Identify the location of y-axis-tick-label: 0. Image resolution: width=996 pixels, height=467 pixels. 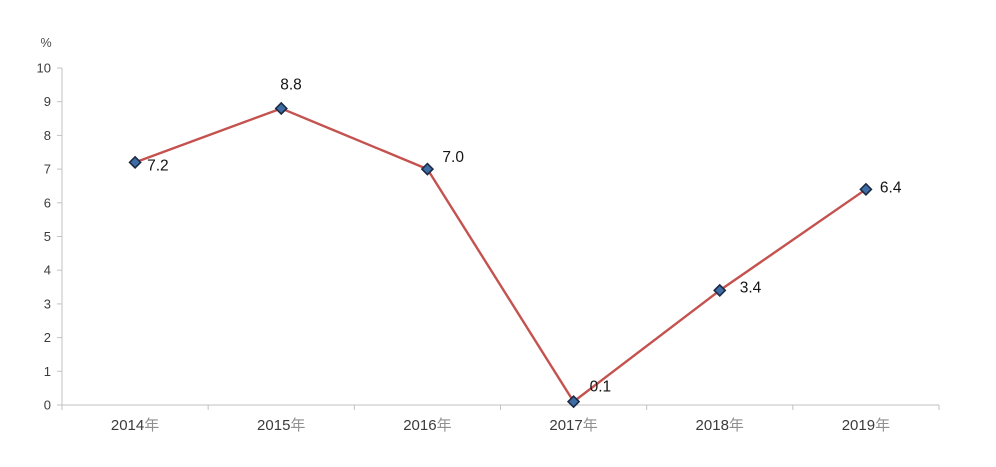
(47, 405).